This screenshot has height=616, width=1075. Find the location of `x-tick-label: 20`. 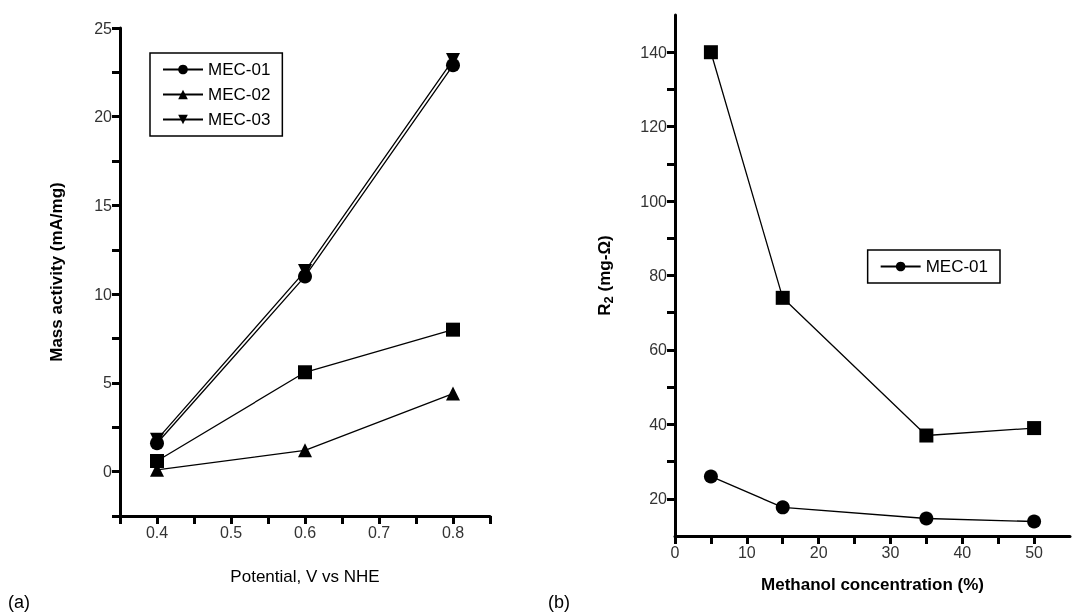

x-tick-label: 20 is located at coordinates (818, 552).